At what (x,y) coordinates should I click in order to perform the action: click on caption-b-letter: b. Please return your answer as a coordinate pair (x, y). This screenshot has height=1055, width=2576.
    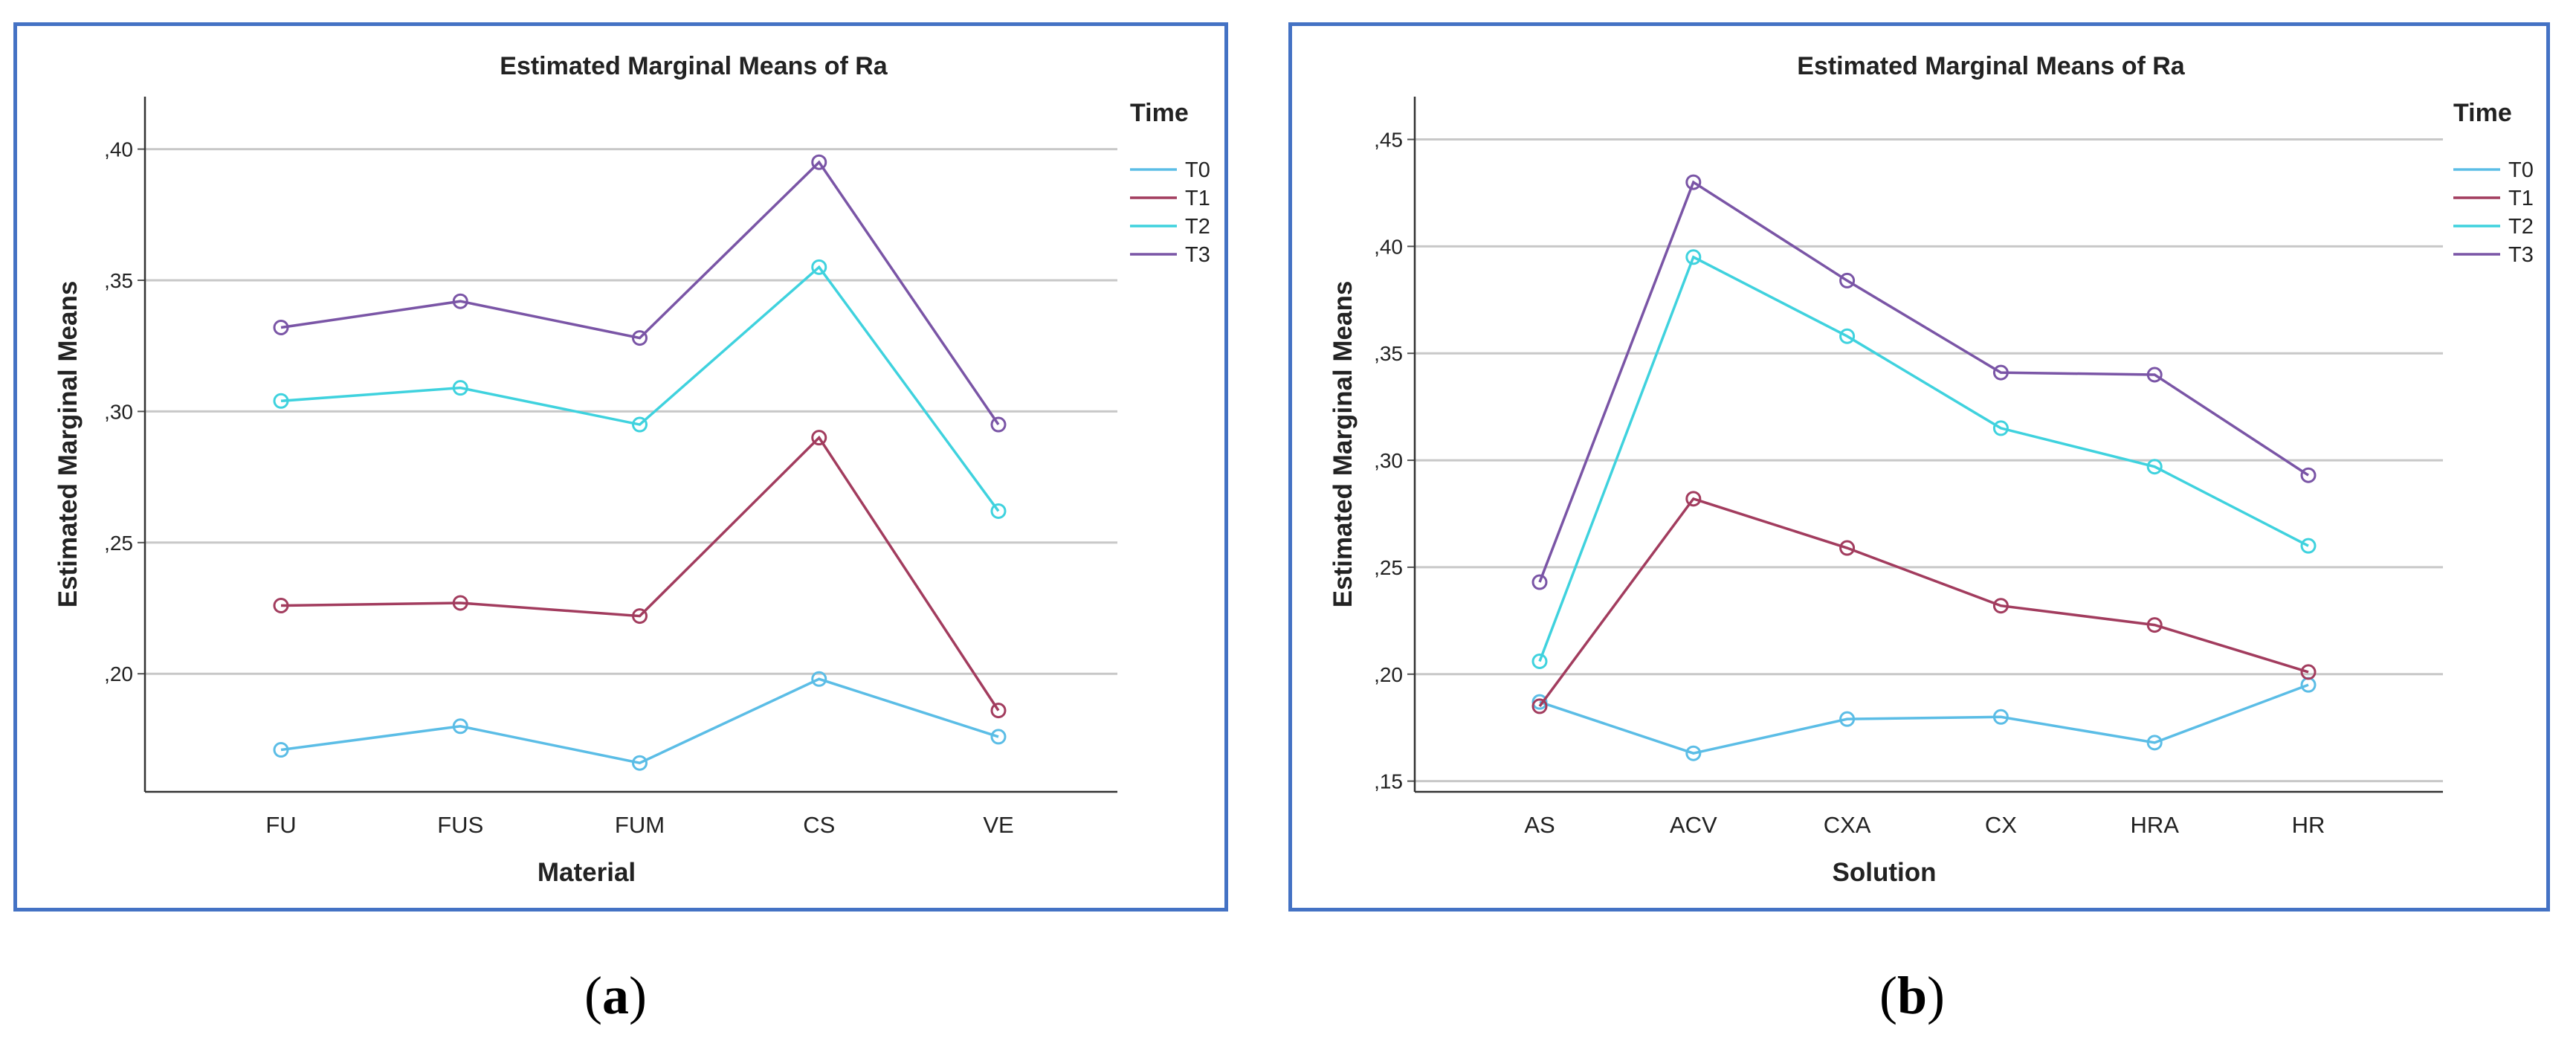
    Looking at the image, I should click on (1912, 995).